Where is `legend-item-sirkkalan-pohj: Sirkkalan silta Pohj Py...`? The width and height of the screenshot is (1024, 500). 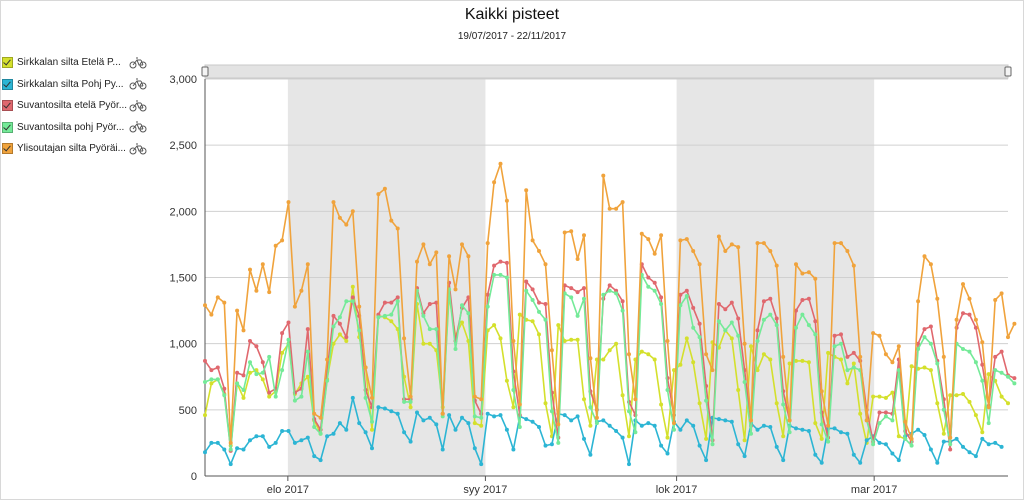 legend-item-sirkkalan-pohj: Sirkkalan silta Pohj Py... is located at coordinates (77, 85).